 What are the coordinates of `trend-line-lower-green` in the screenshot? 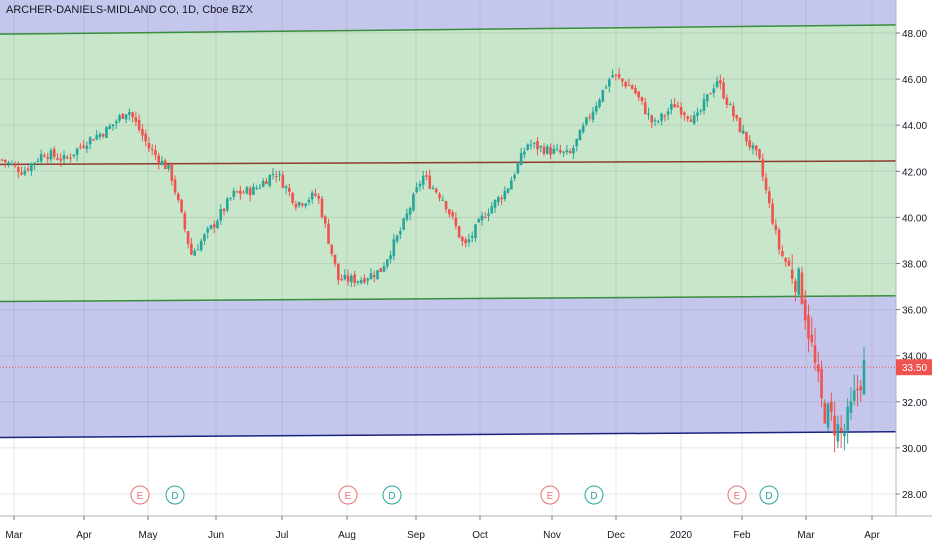 It's located at (448, 299).